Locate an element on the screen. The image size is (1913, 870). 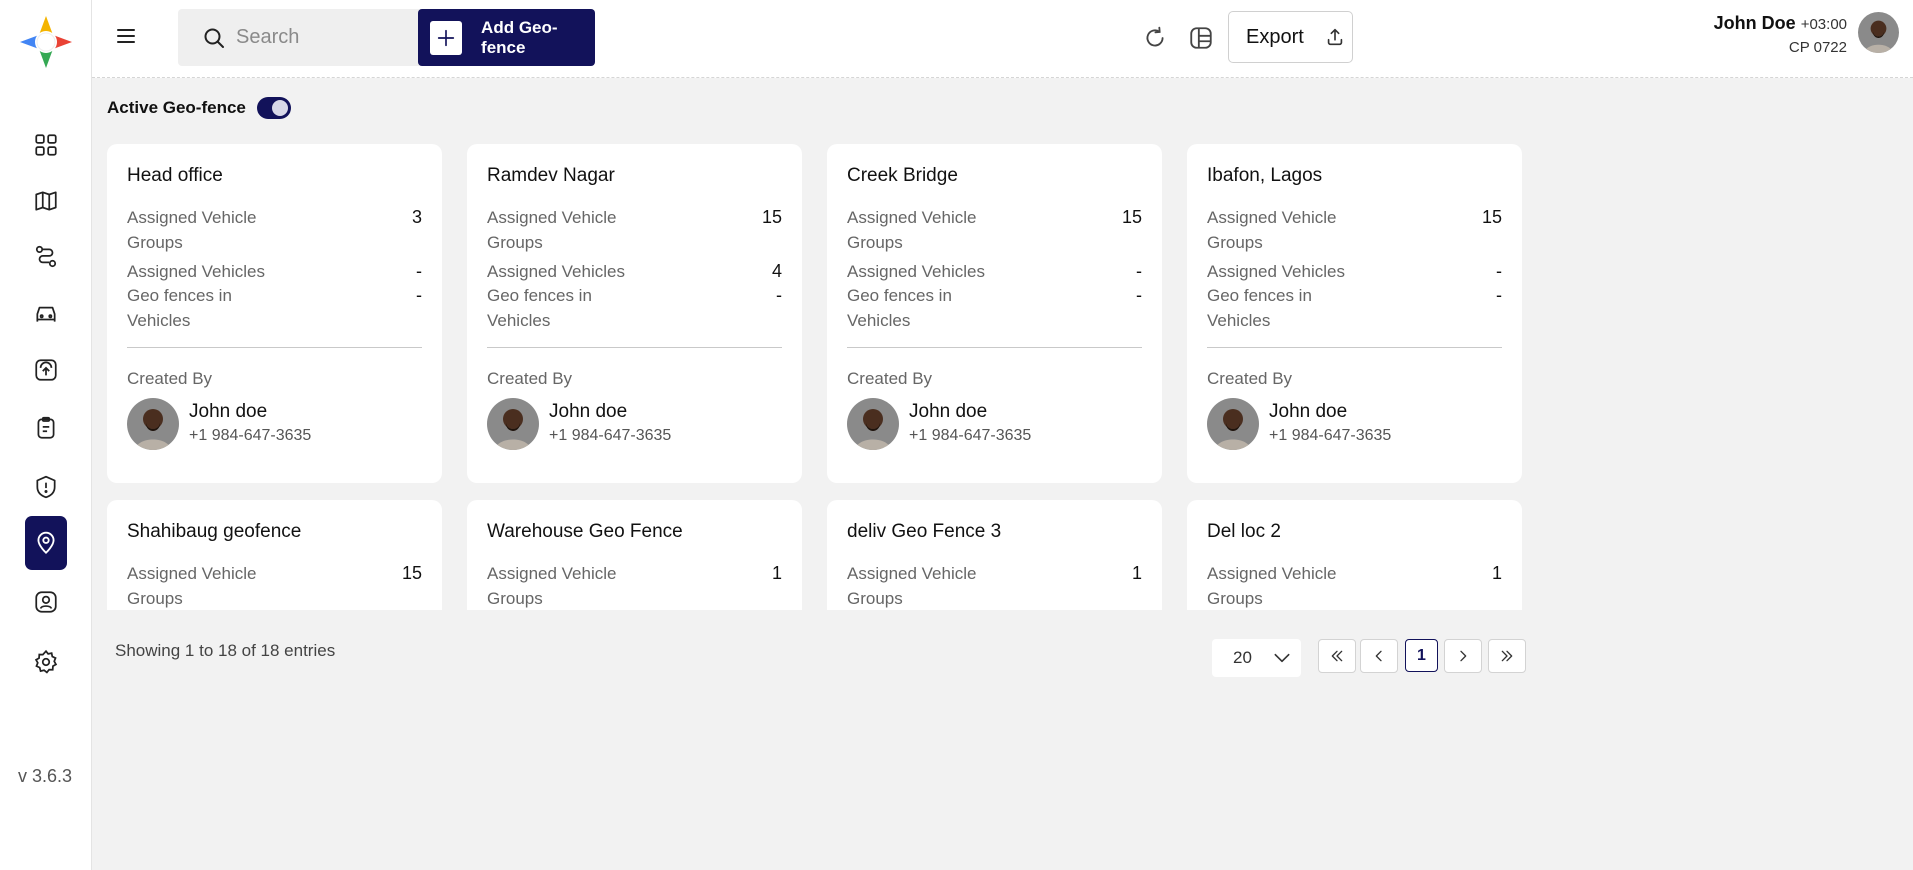
export-button: Export is located at coordinates (1290, 37).